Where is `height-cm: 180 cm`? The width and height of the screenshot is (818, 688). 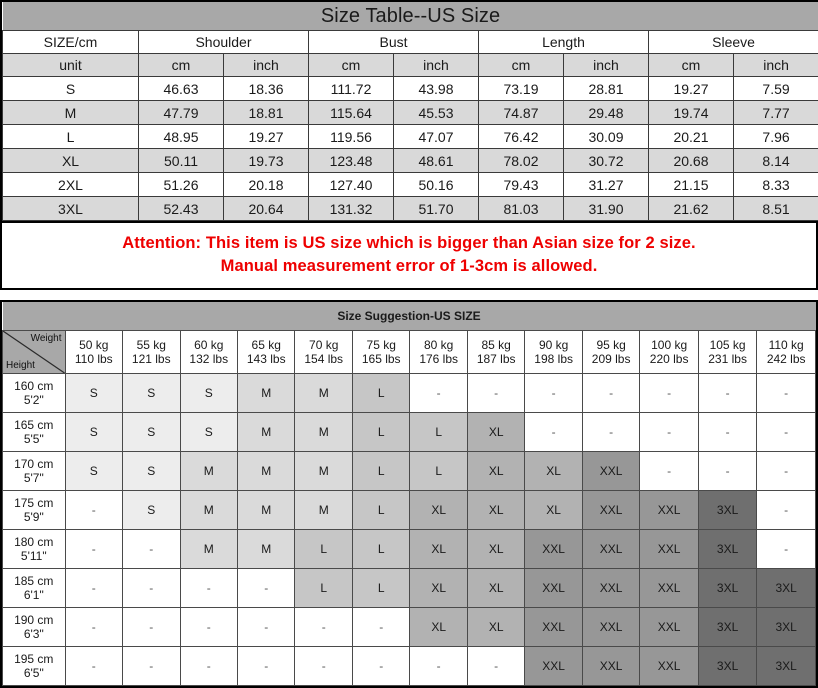 height-cm: 180 cm is located at coordinates (34, 542).